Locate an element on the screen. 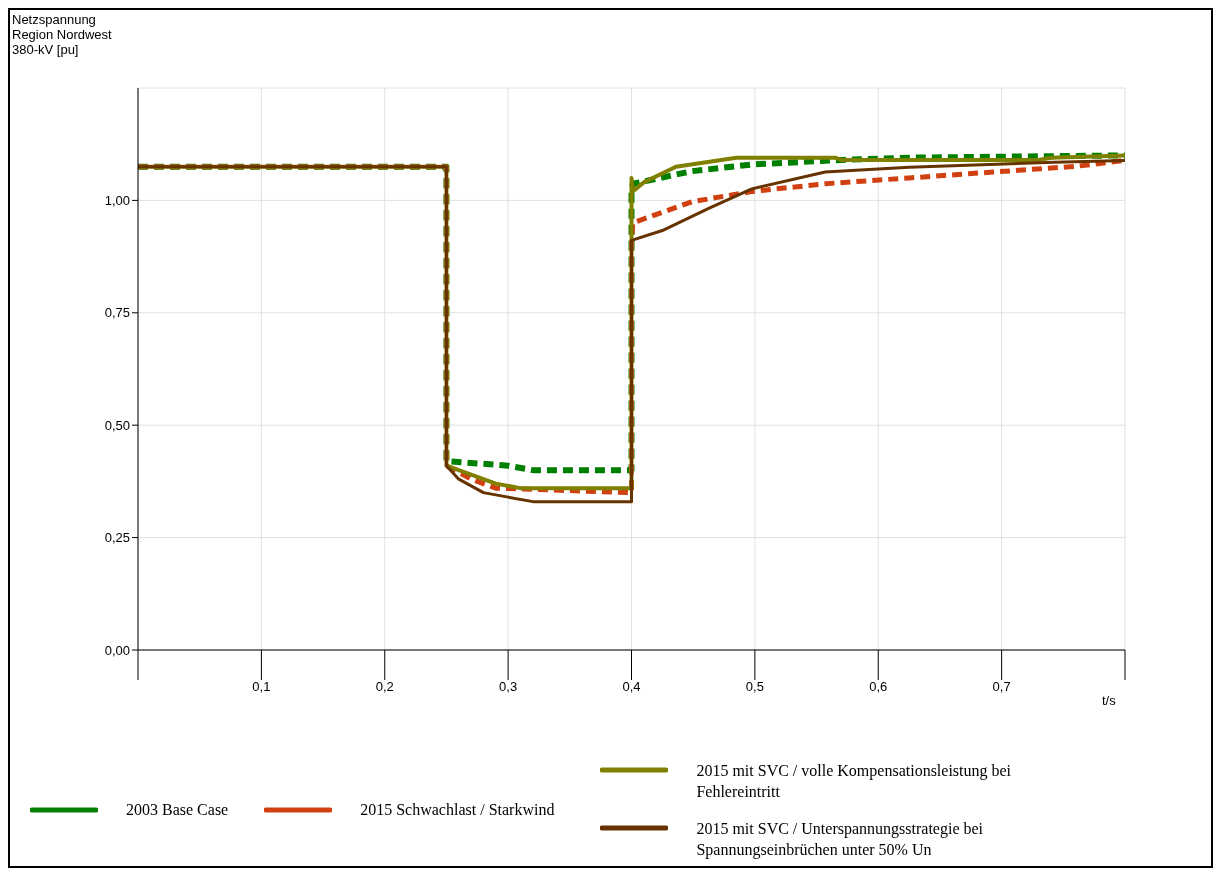  y-tick-label: 0,50 is located at coordinates (117, 425).